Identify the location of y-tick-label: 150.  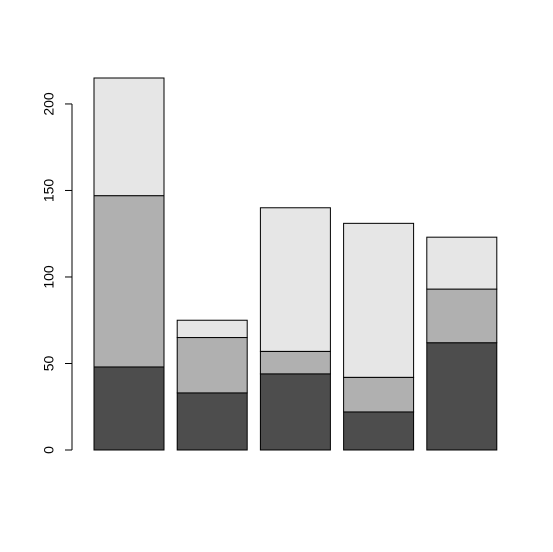
(49, 191).